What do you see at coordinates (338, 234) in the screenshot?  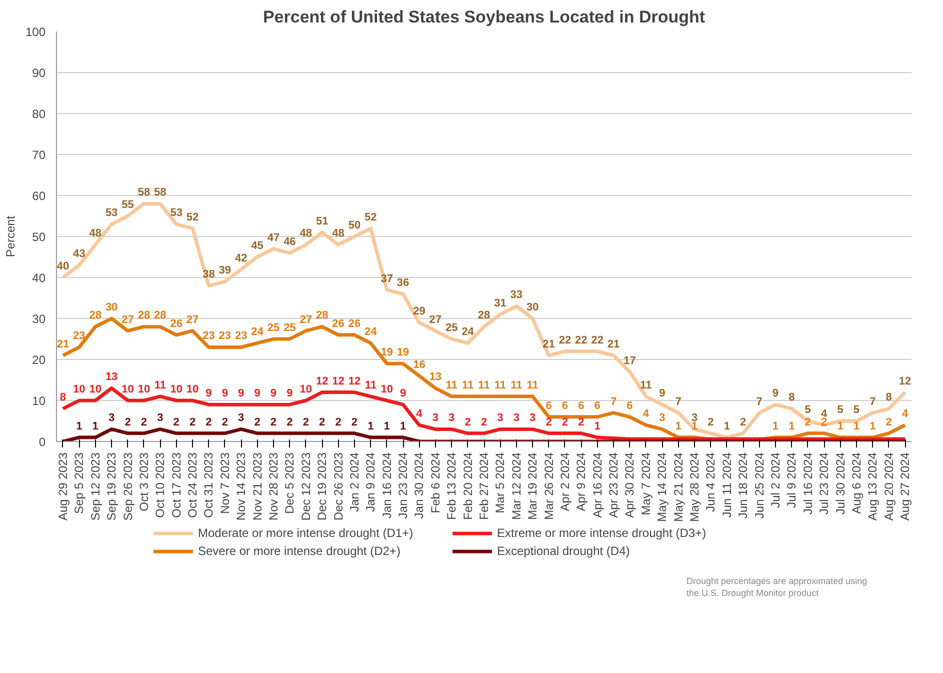 I see `data-label: 48` at bounding box center [338, 234].